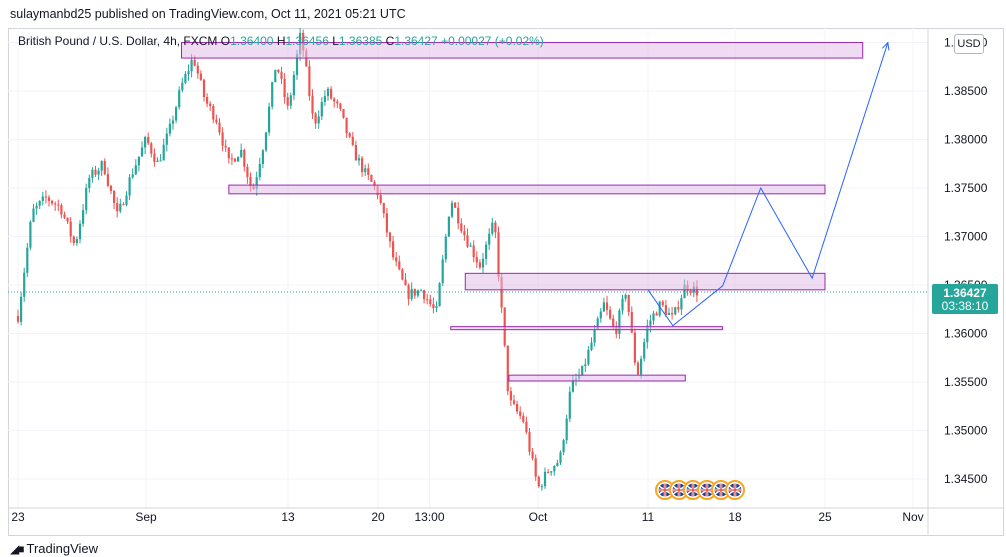 The image size is (1006, 557). I want to click on currency-button: USD, so click(969, 44).